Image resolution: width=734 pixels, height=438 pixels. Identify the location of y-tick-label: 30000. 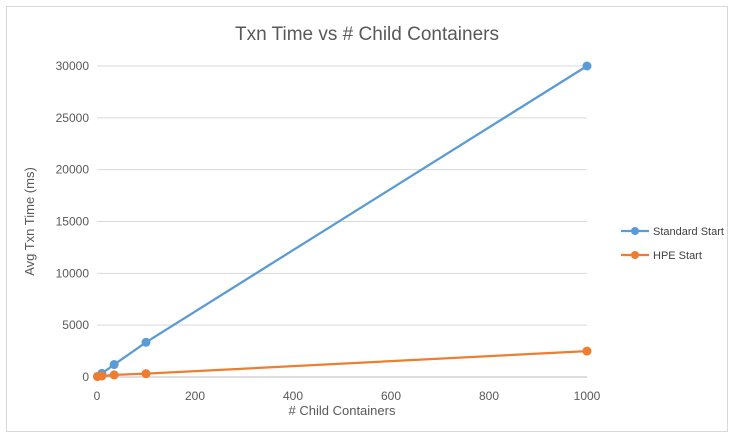
(73, 66).